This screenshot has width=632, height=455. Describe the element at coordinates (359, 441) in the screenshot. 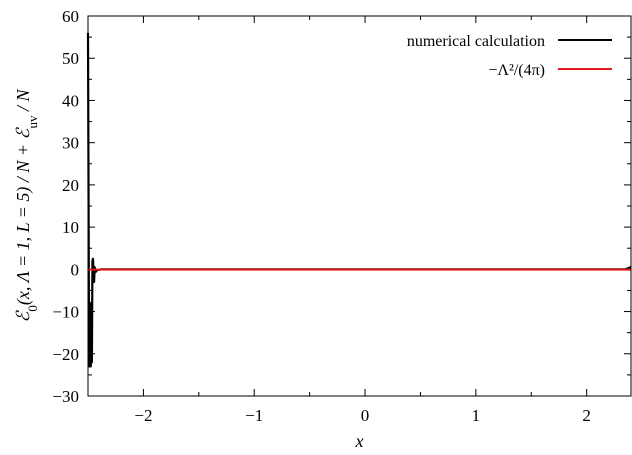

I see `x-axis-label: x` at that location.